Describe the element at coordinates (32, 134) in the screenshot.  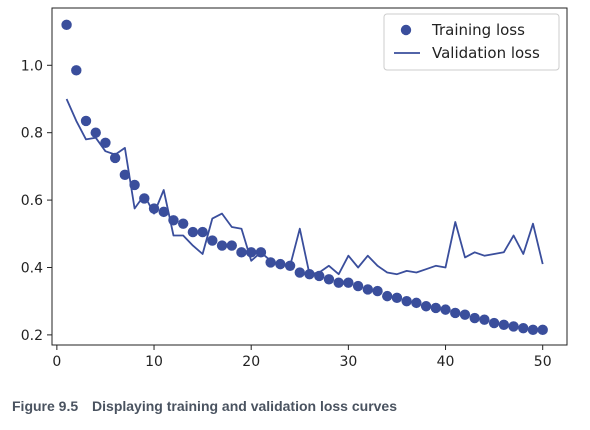
I see `y-tick-label: 0.8` at that location.